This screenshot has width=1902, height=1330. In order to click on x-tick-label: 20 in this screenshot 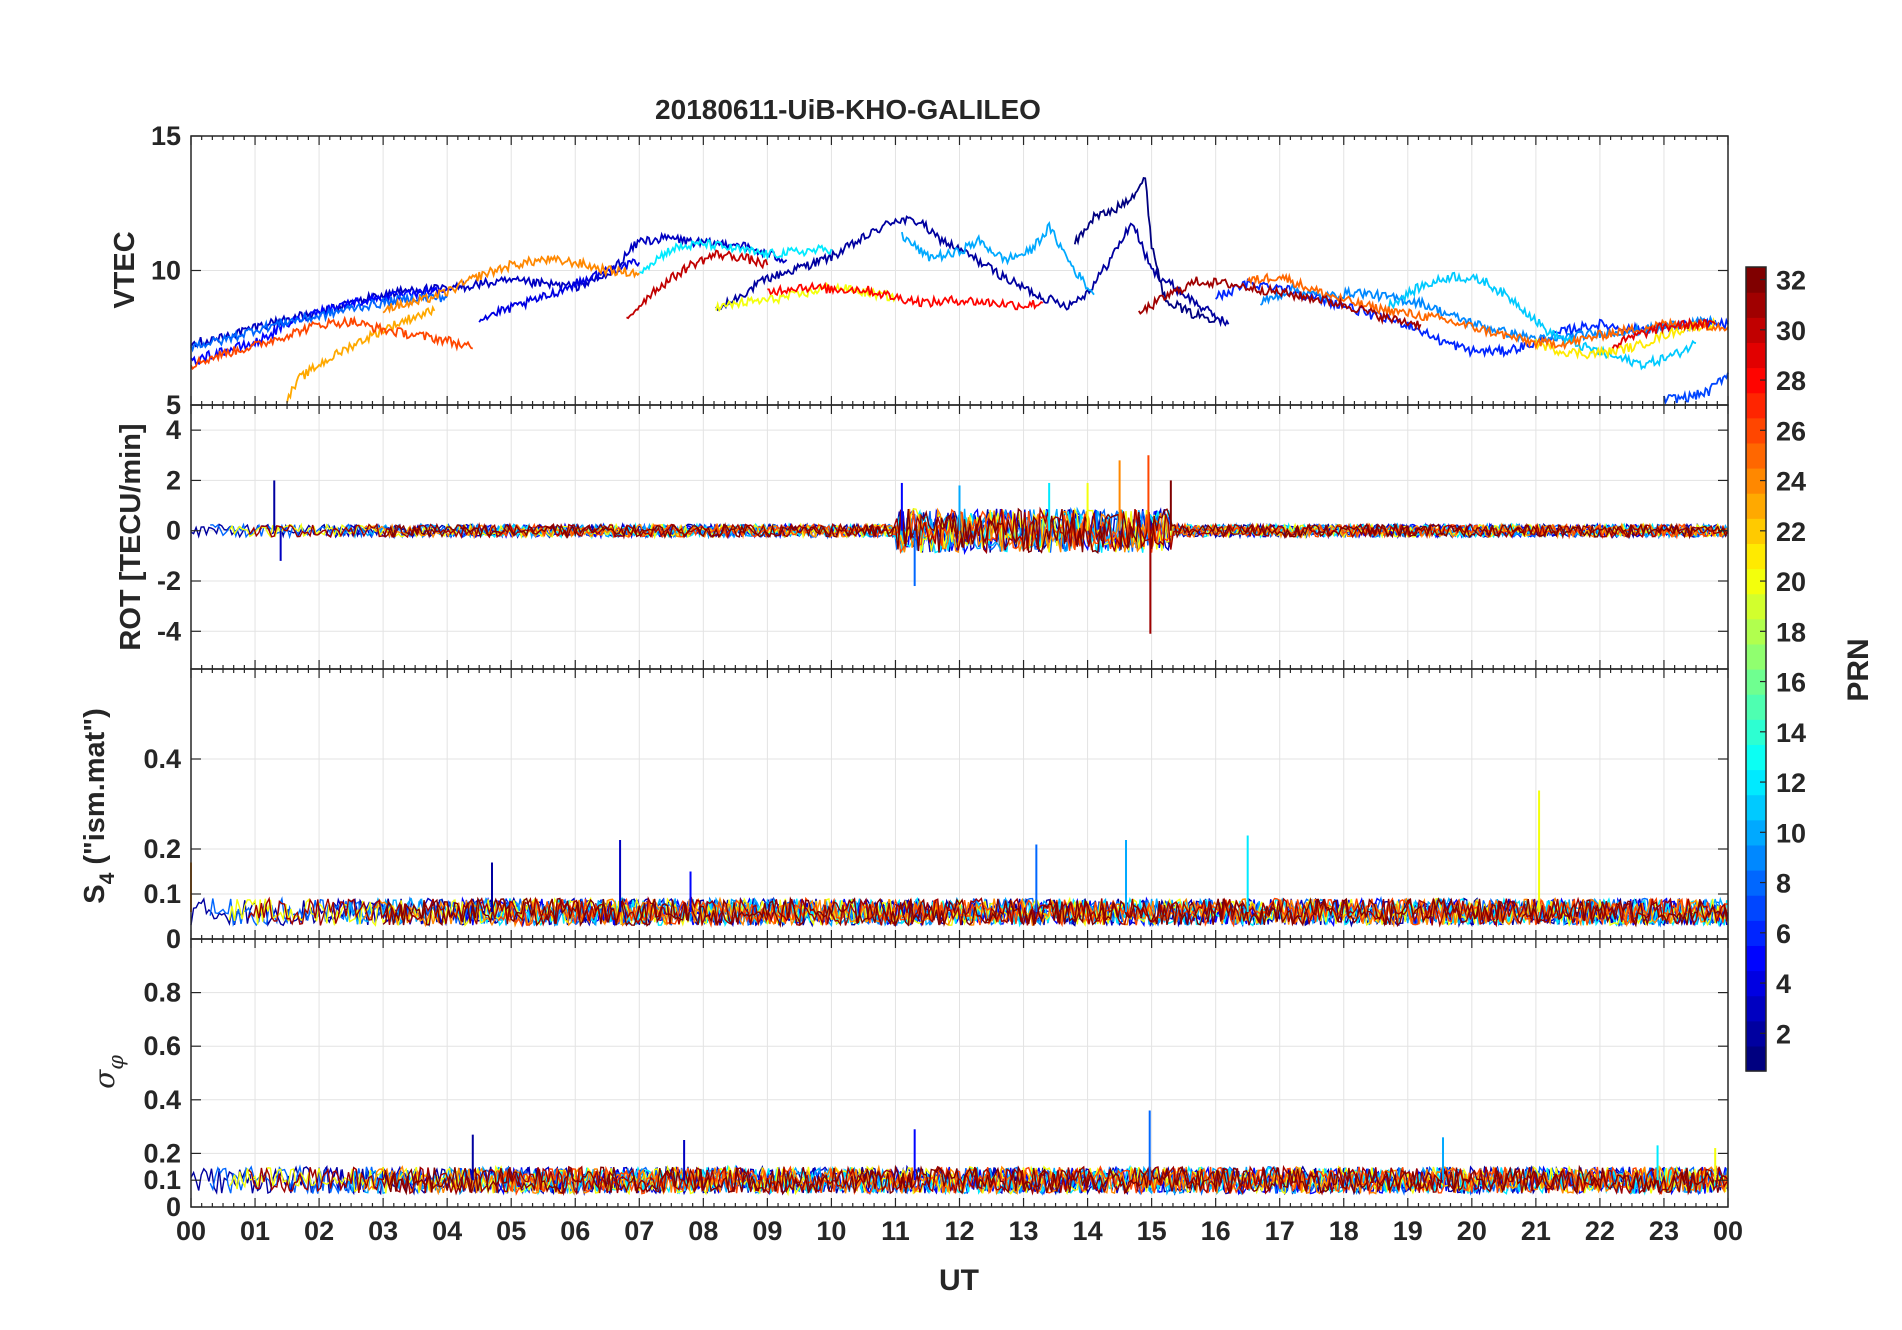, I will do `click(1472, 1231)`.